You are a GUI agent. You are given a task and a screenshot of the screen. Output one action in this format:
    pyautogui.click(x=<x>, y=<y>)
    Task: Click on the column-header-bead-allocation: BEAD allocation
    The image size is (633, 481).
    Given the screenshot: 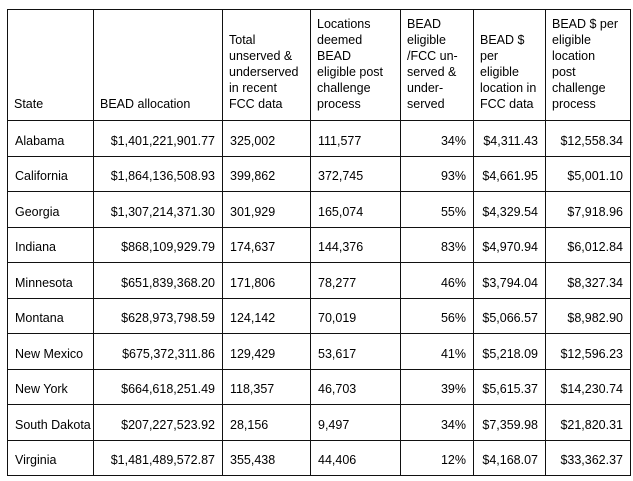 What is the action you would take?
    pyautogui.click(x=158, y=65)
    